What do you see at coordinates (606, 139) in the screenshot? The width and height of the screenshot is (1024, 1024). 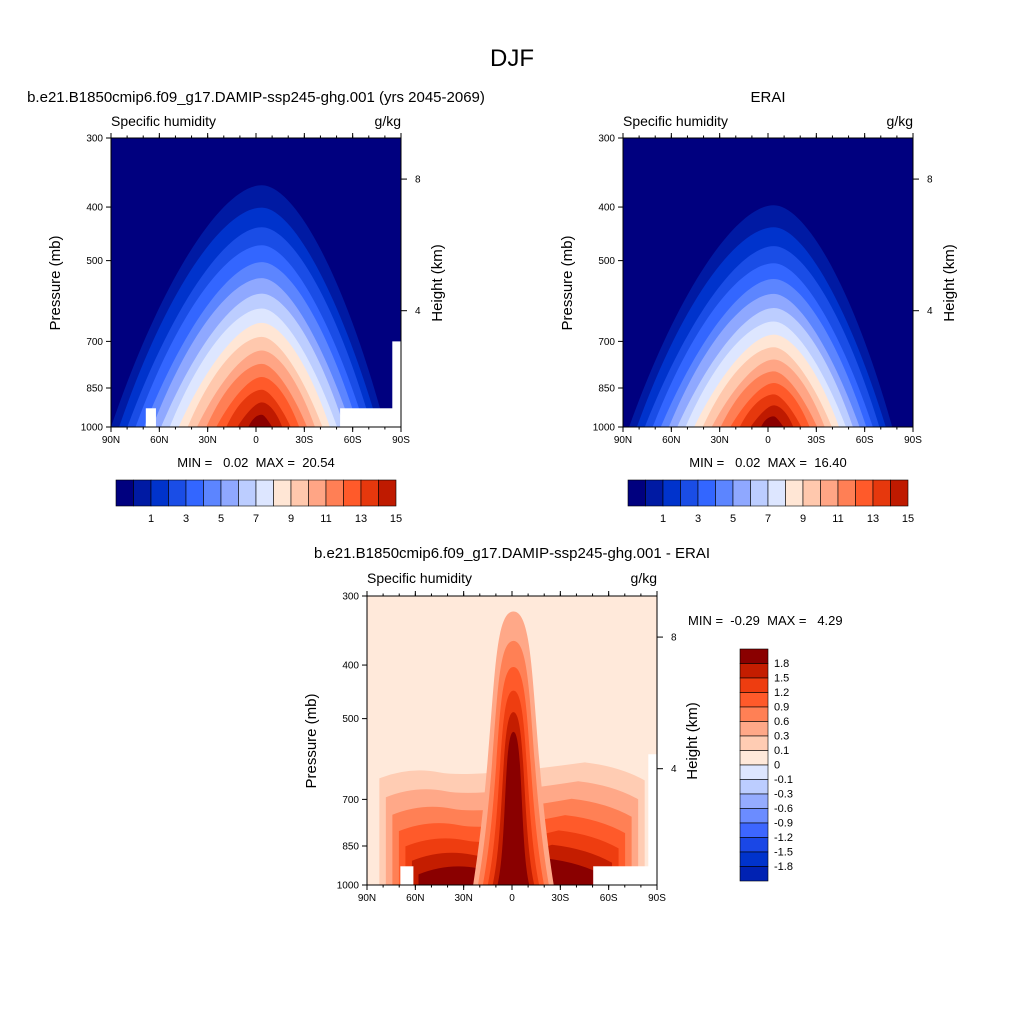 I see `y-tick-label: 300` at bounding box center [606, 139].